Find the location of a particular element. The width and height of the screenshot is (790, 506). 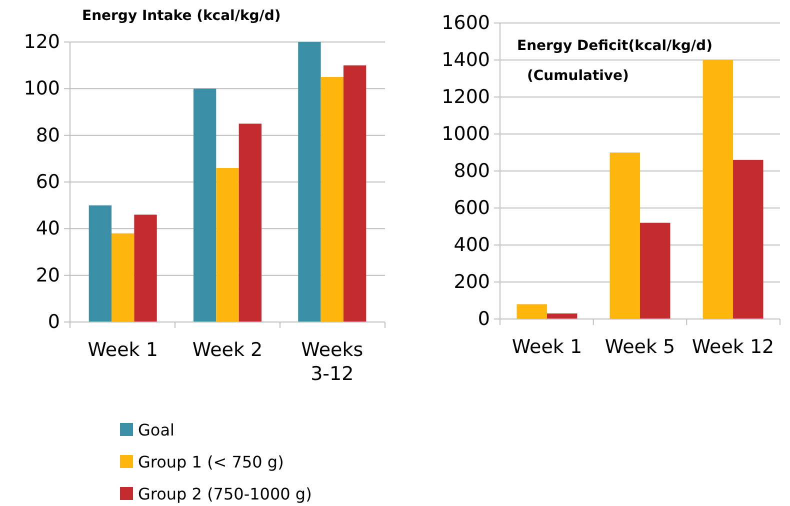

y-tick-label: 1600 is located at coordinates (466, 23).